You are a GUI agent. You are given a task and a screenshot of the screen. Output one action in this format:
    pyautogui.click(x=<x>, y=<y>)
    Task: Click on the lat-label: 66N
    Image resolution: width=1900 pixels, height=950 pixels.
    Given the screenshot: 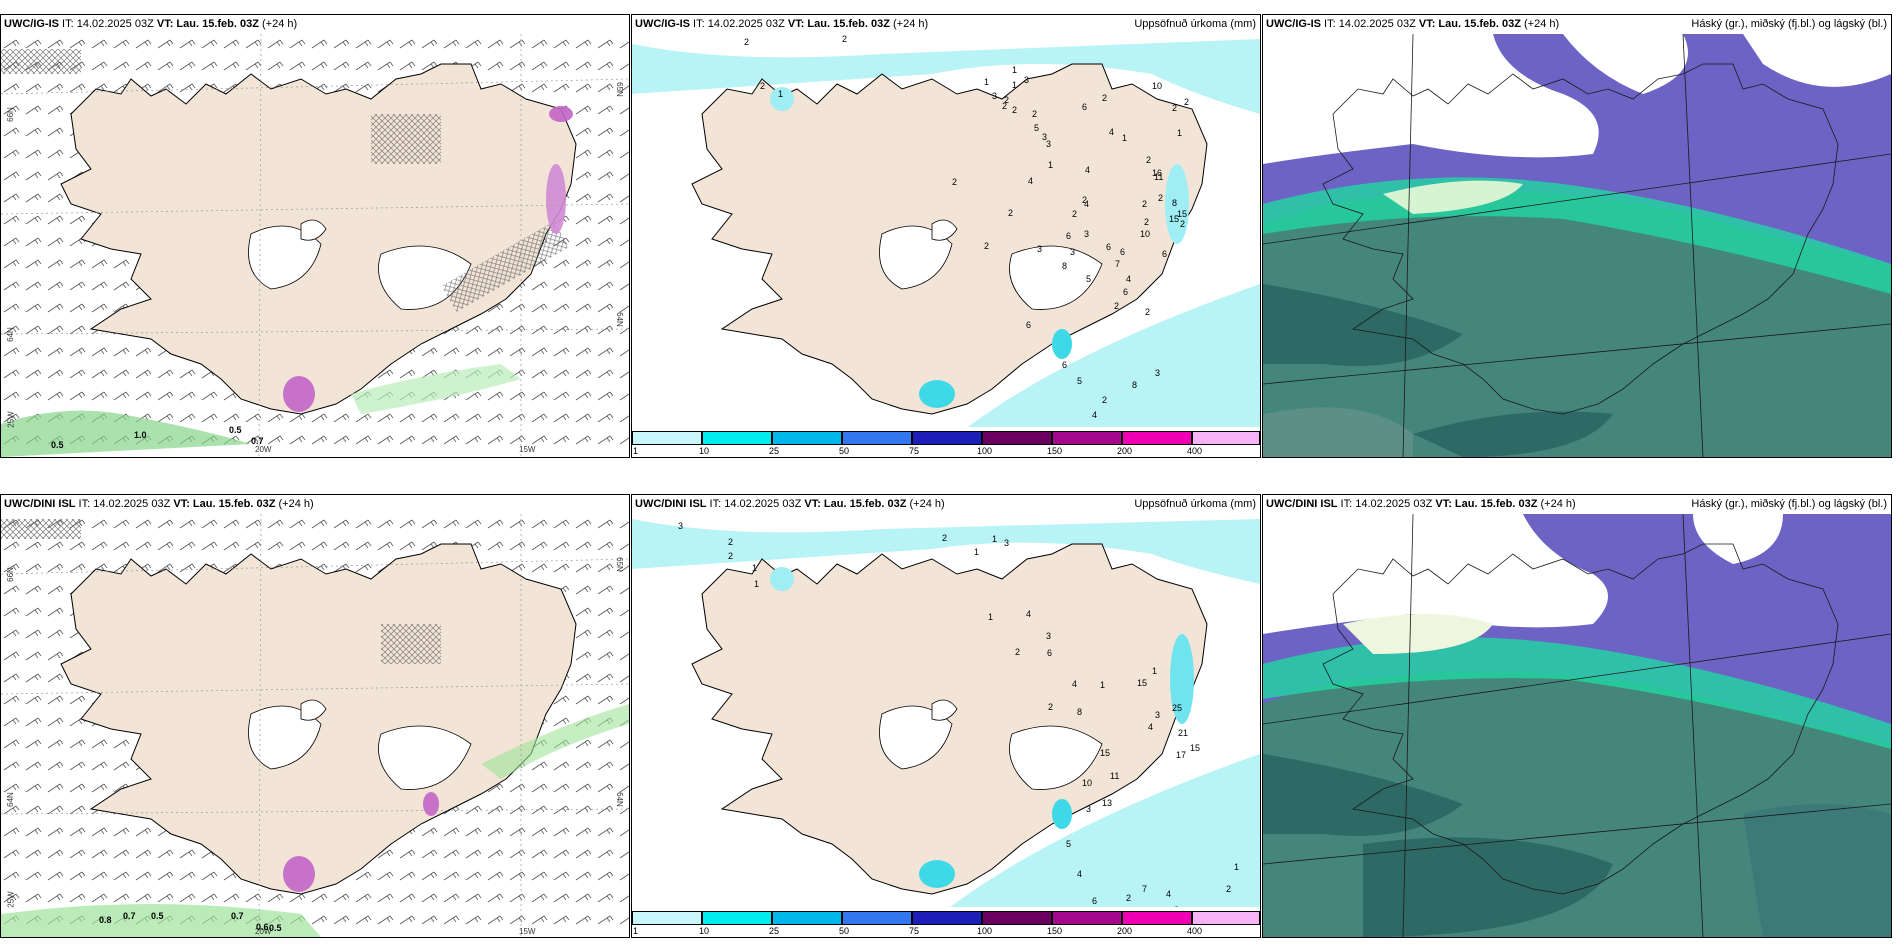 What is the action you would take?
    pyautogui.click(x=10, y=114)
    